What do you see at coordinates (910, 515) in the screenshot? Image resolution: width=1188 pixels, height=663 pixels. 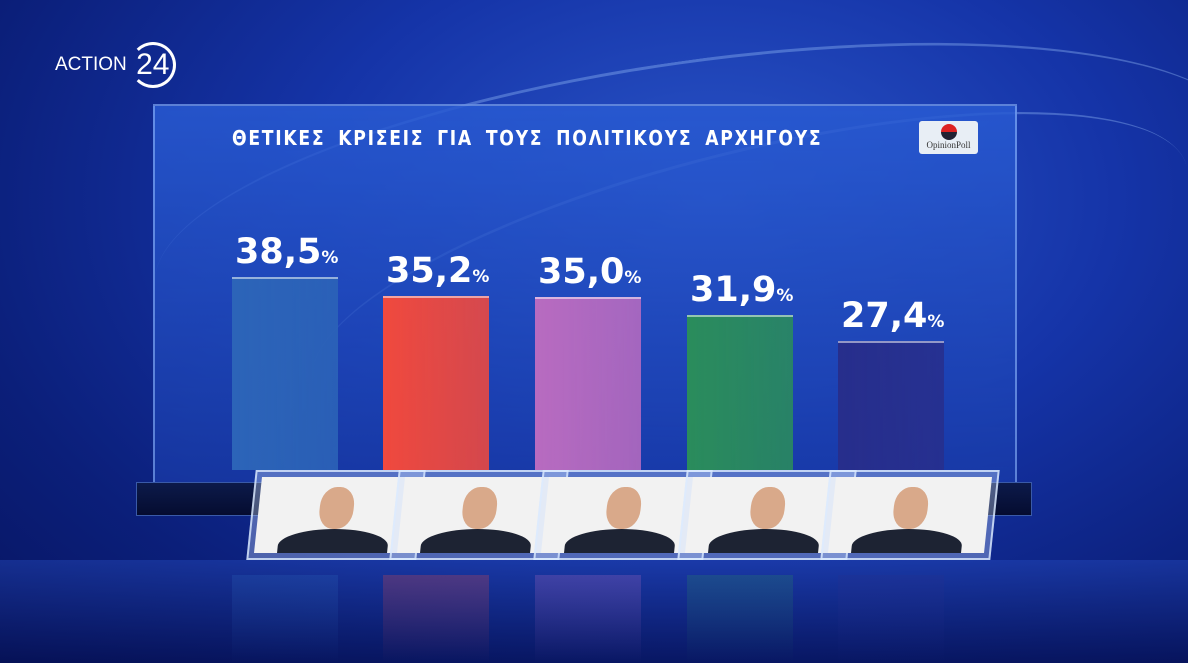 I see `leader-photo` at bounding box center [910, 515].